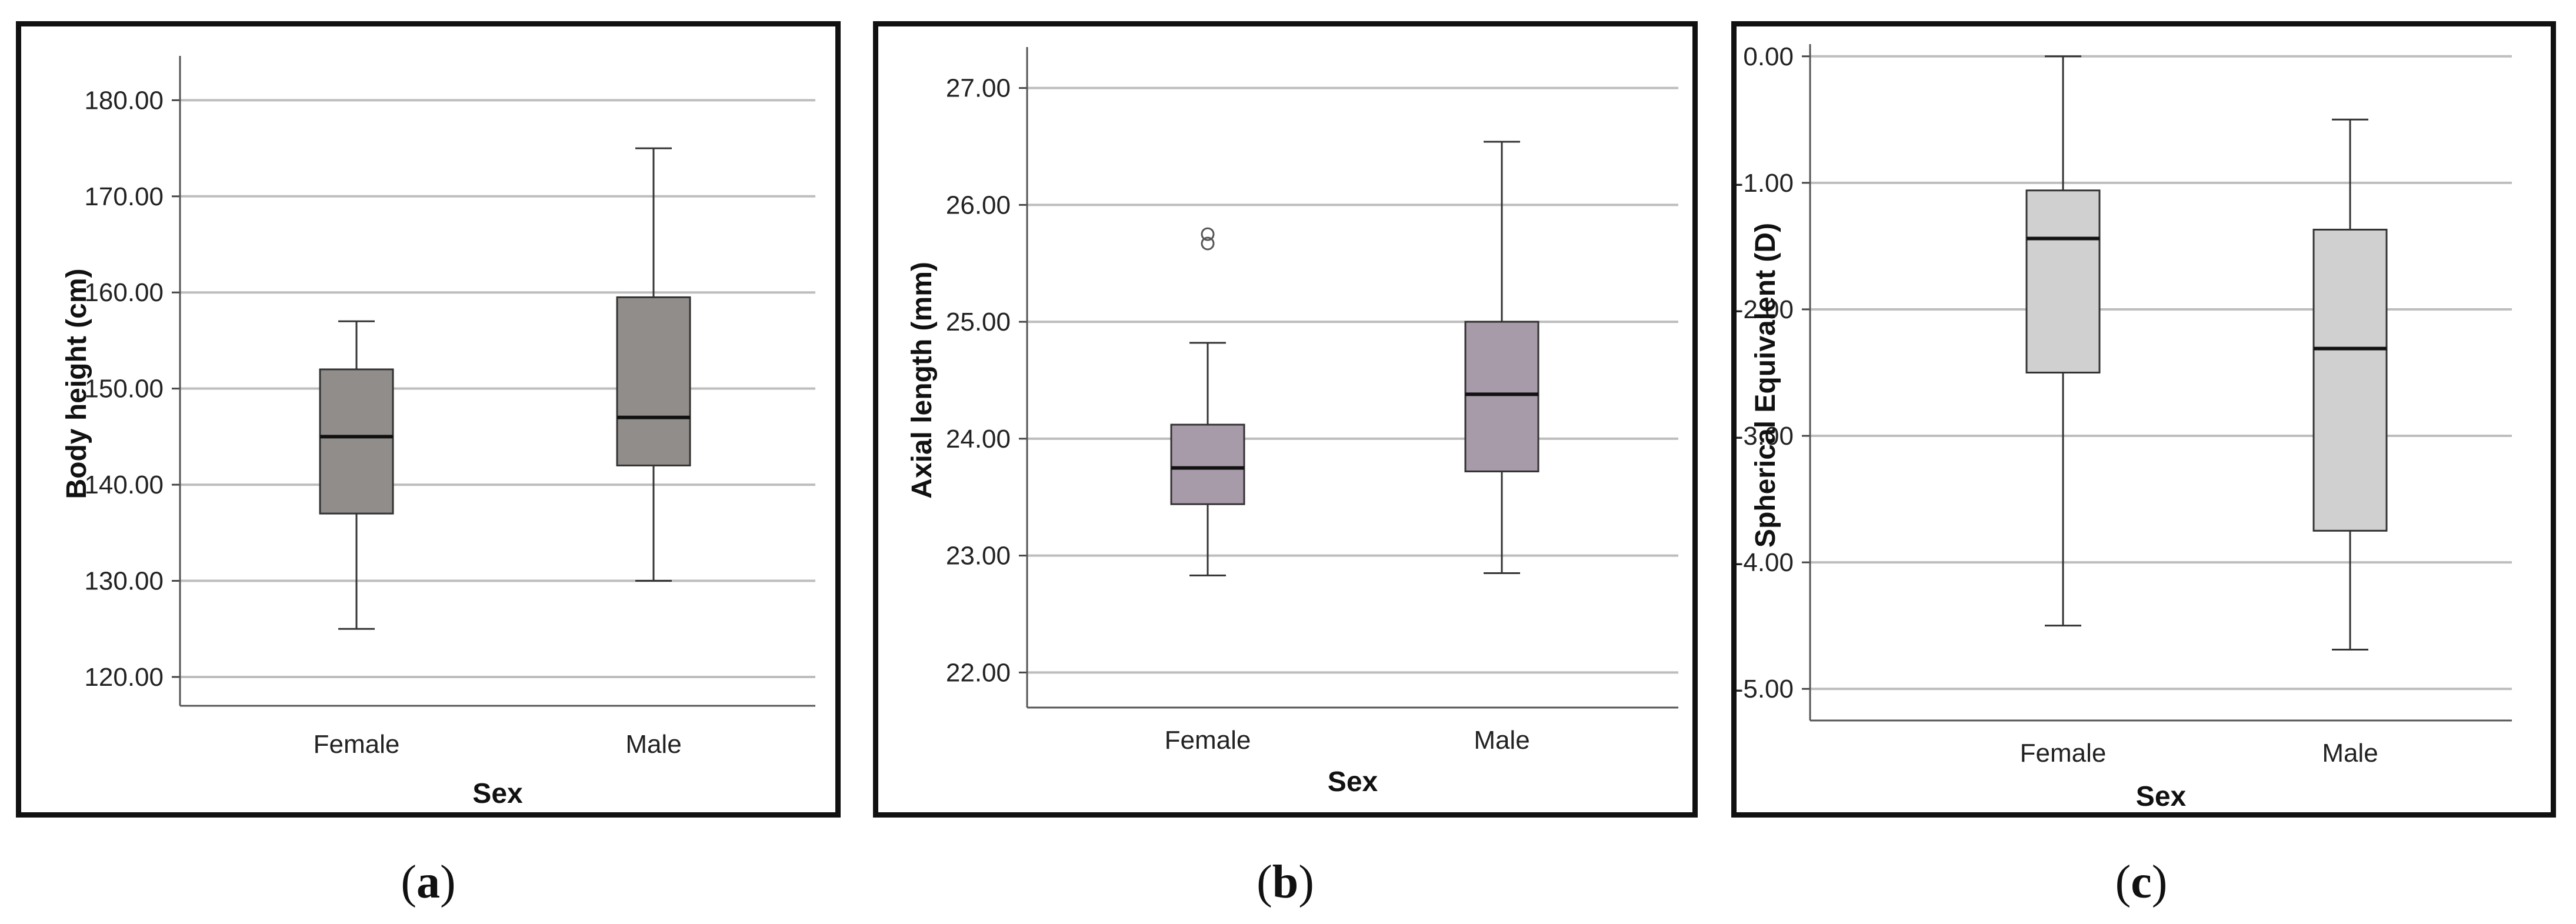 The width and height of the screenshot is (2576, 924). Describe the element at coordinates (124, 100) in the screenshot. I see `y-tick-label: 180.00` at that location.